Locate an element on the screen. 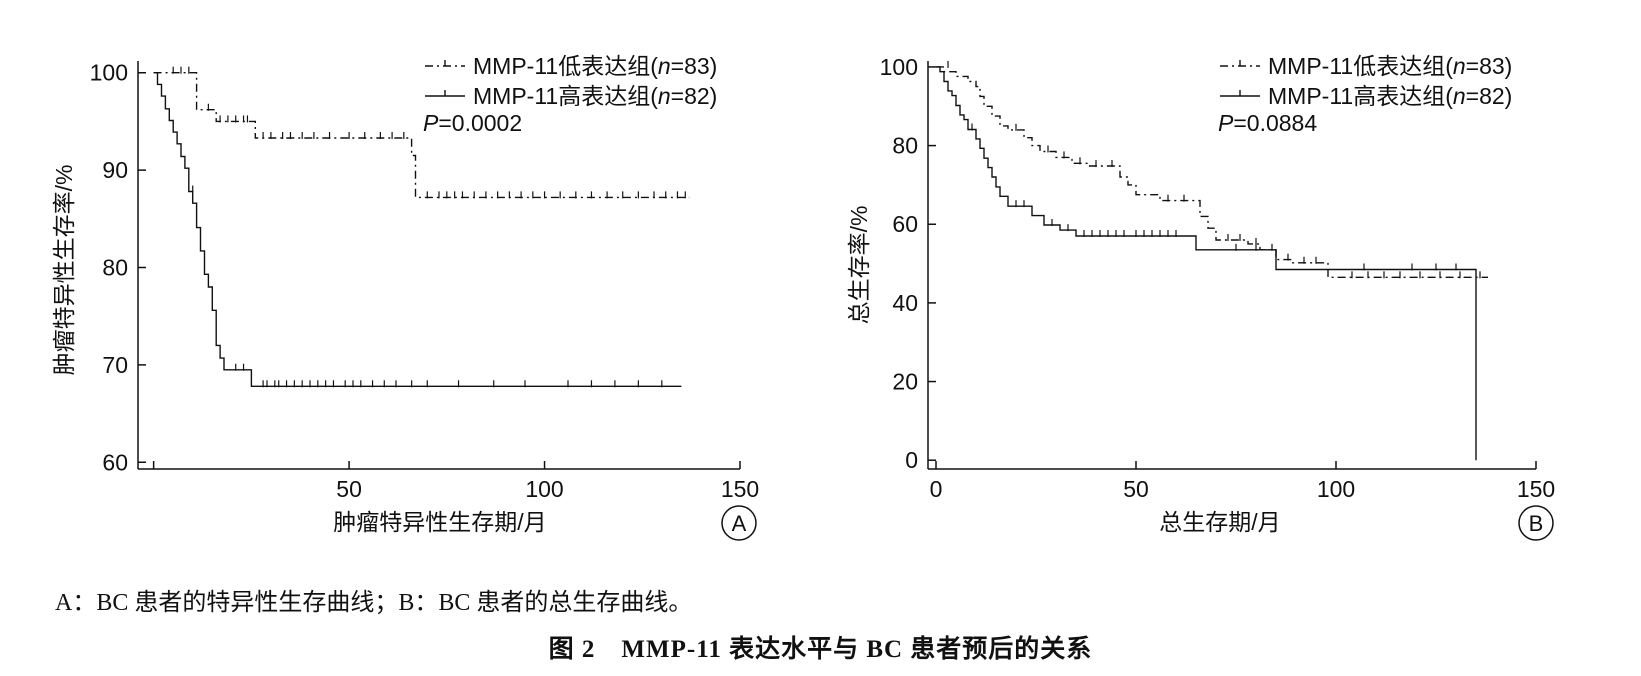  y-tick-label-a: 60 is located at coordinates (115, 462).